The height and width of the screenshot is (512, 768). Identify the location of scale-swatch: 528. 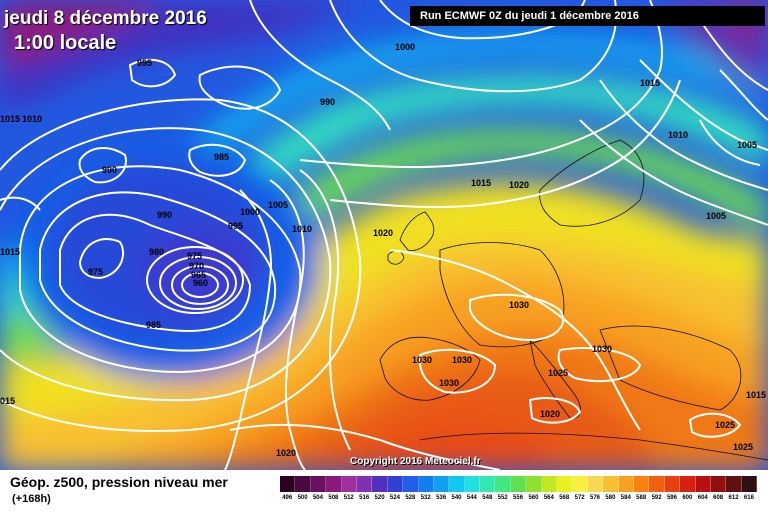
(411, 489).